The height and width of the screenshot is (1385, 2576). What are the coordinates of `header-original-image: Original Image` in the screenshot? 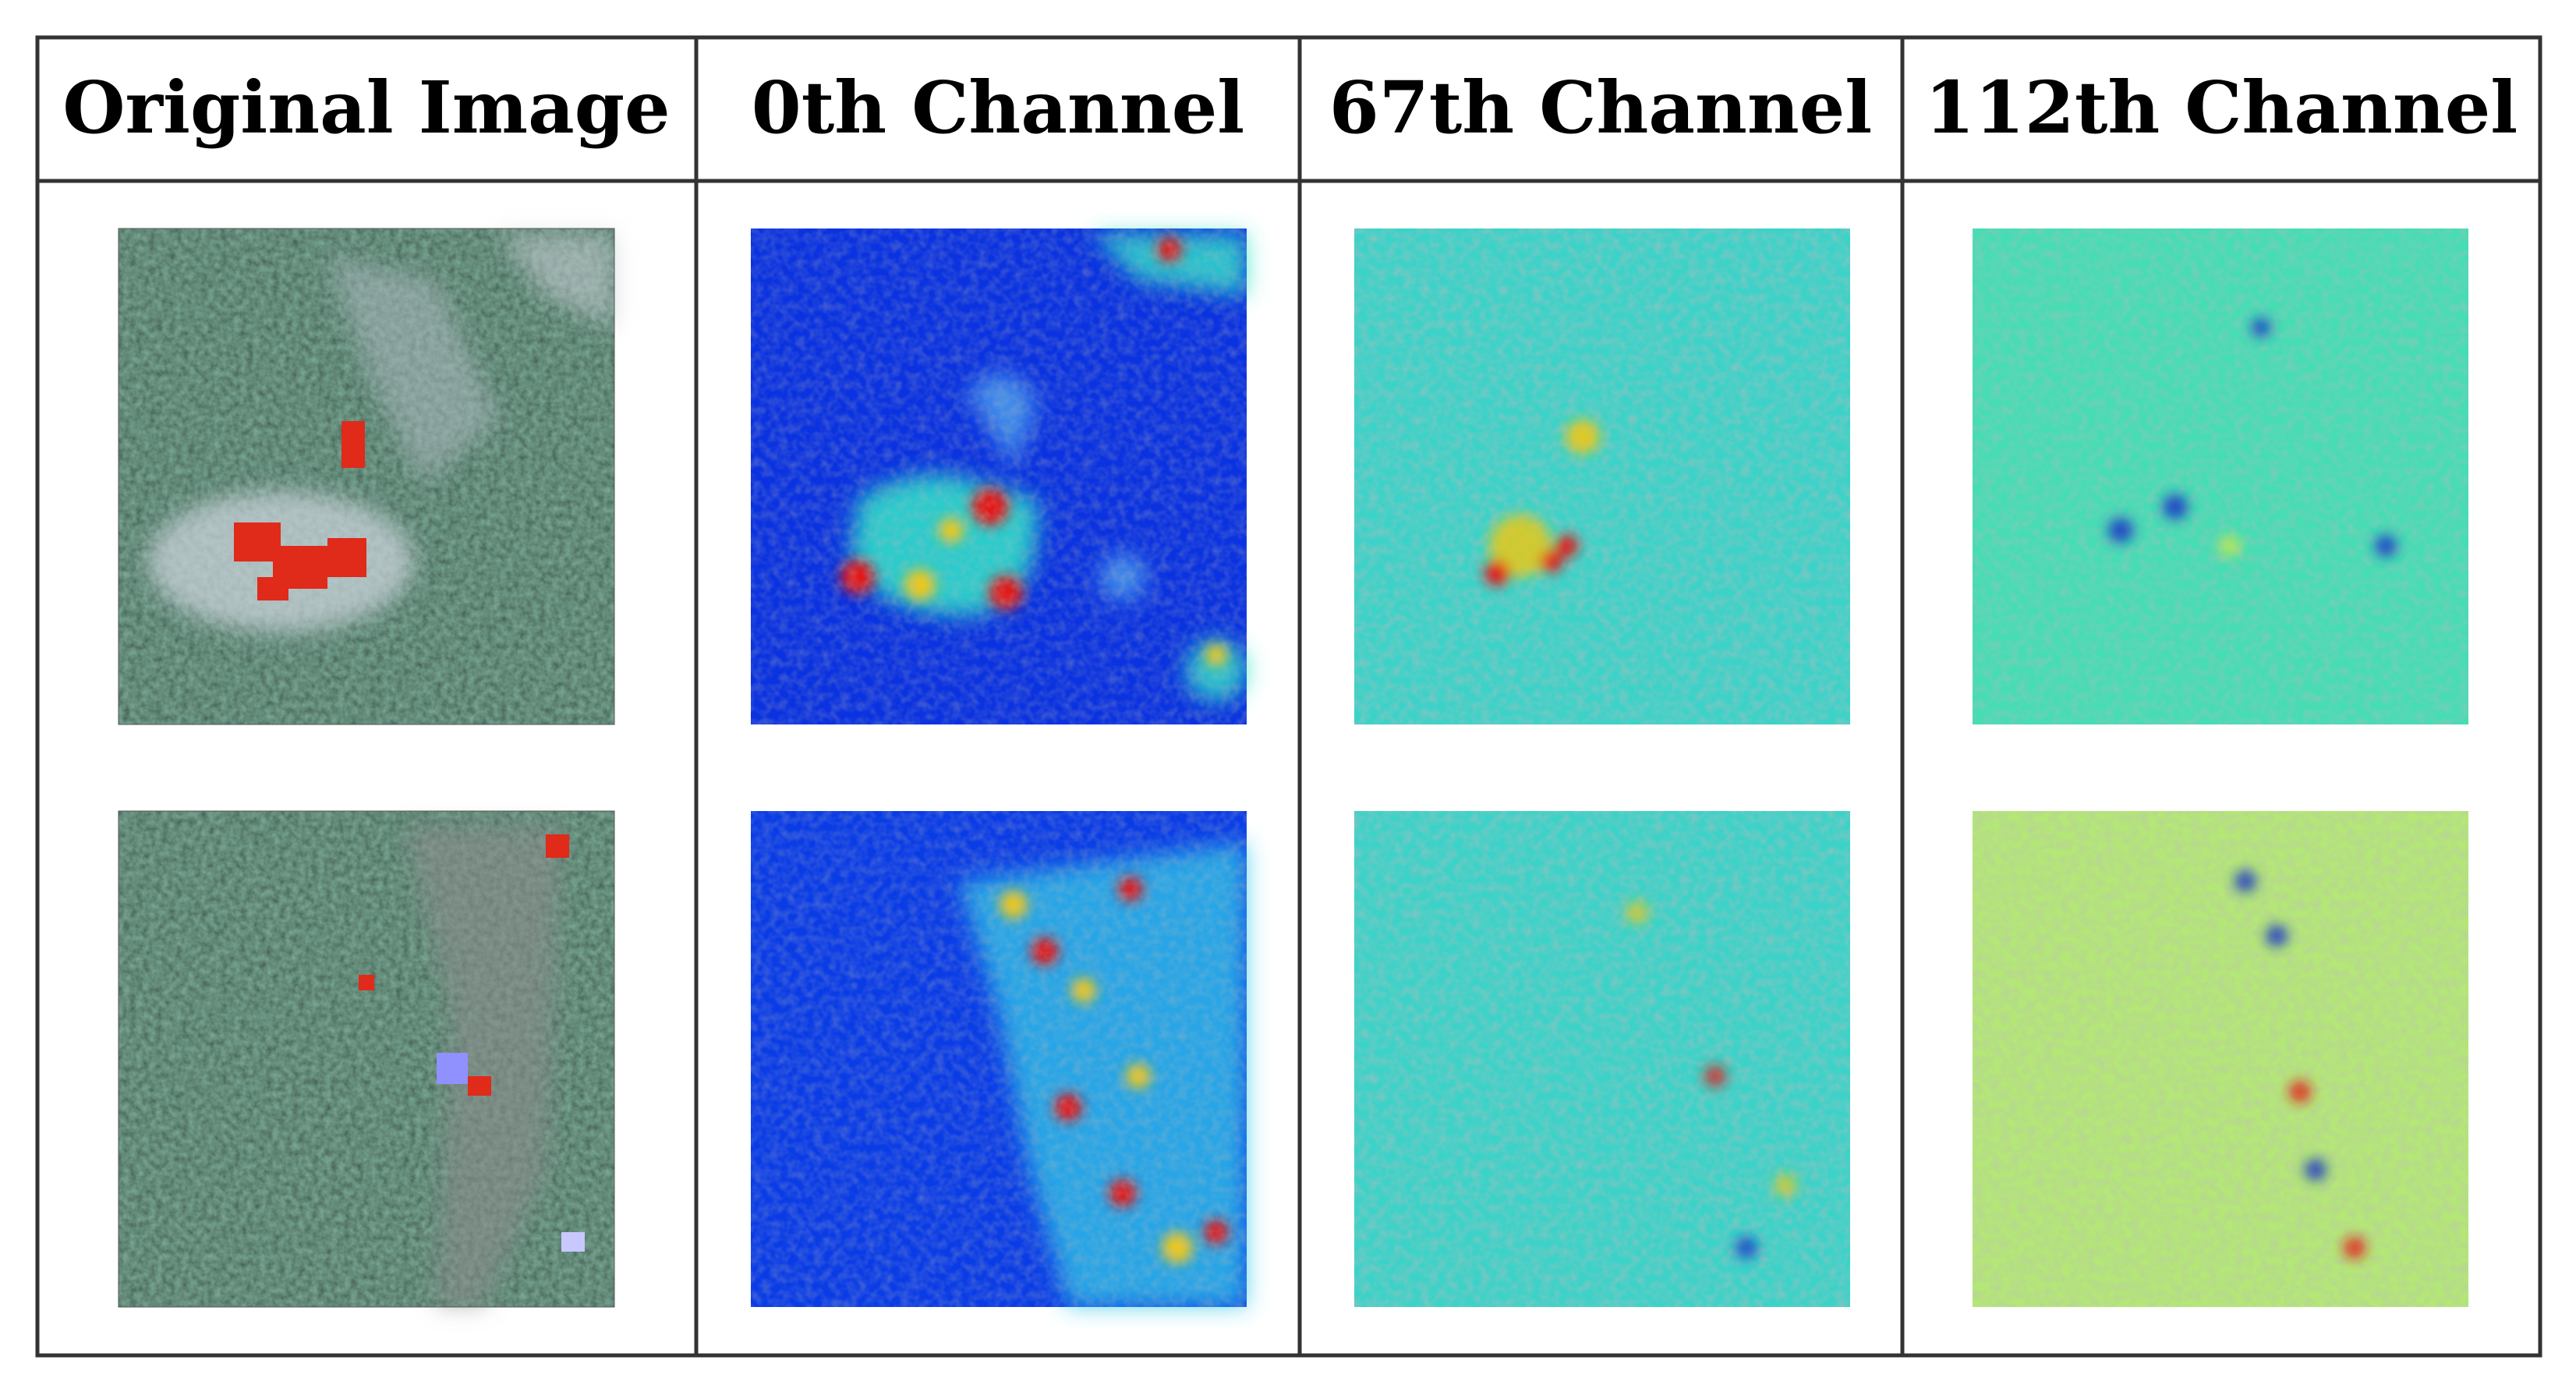 It's located at (366, 108).